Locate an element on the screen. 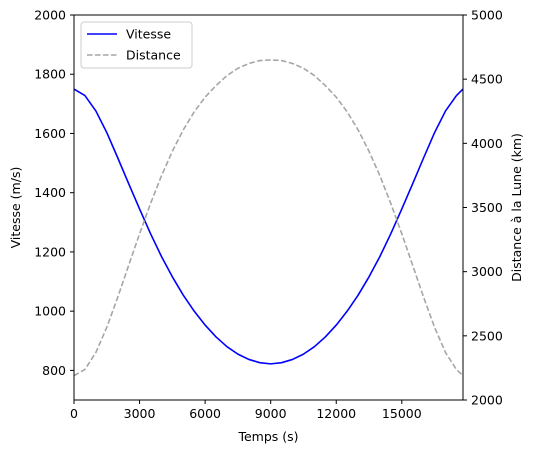 The height and width of the screenshot is (453, 536). y2-tick-label: 4500 is located at coordinates (487, 79).